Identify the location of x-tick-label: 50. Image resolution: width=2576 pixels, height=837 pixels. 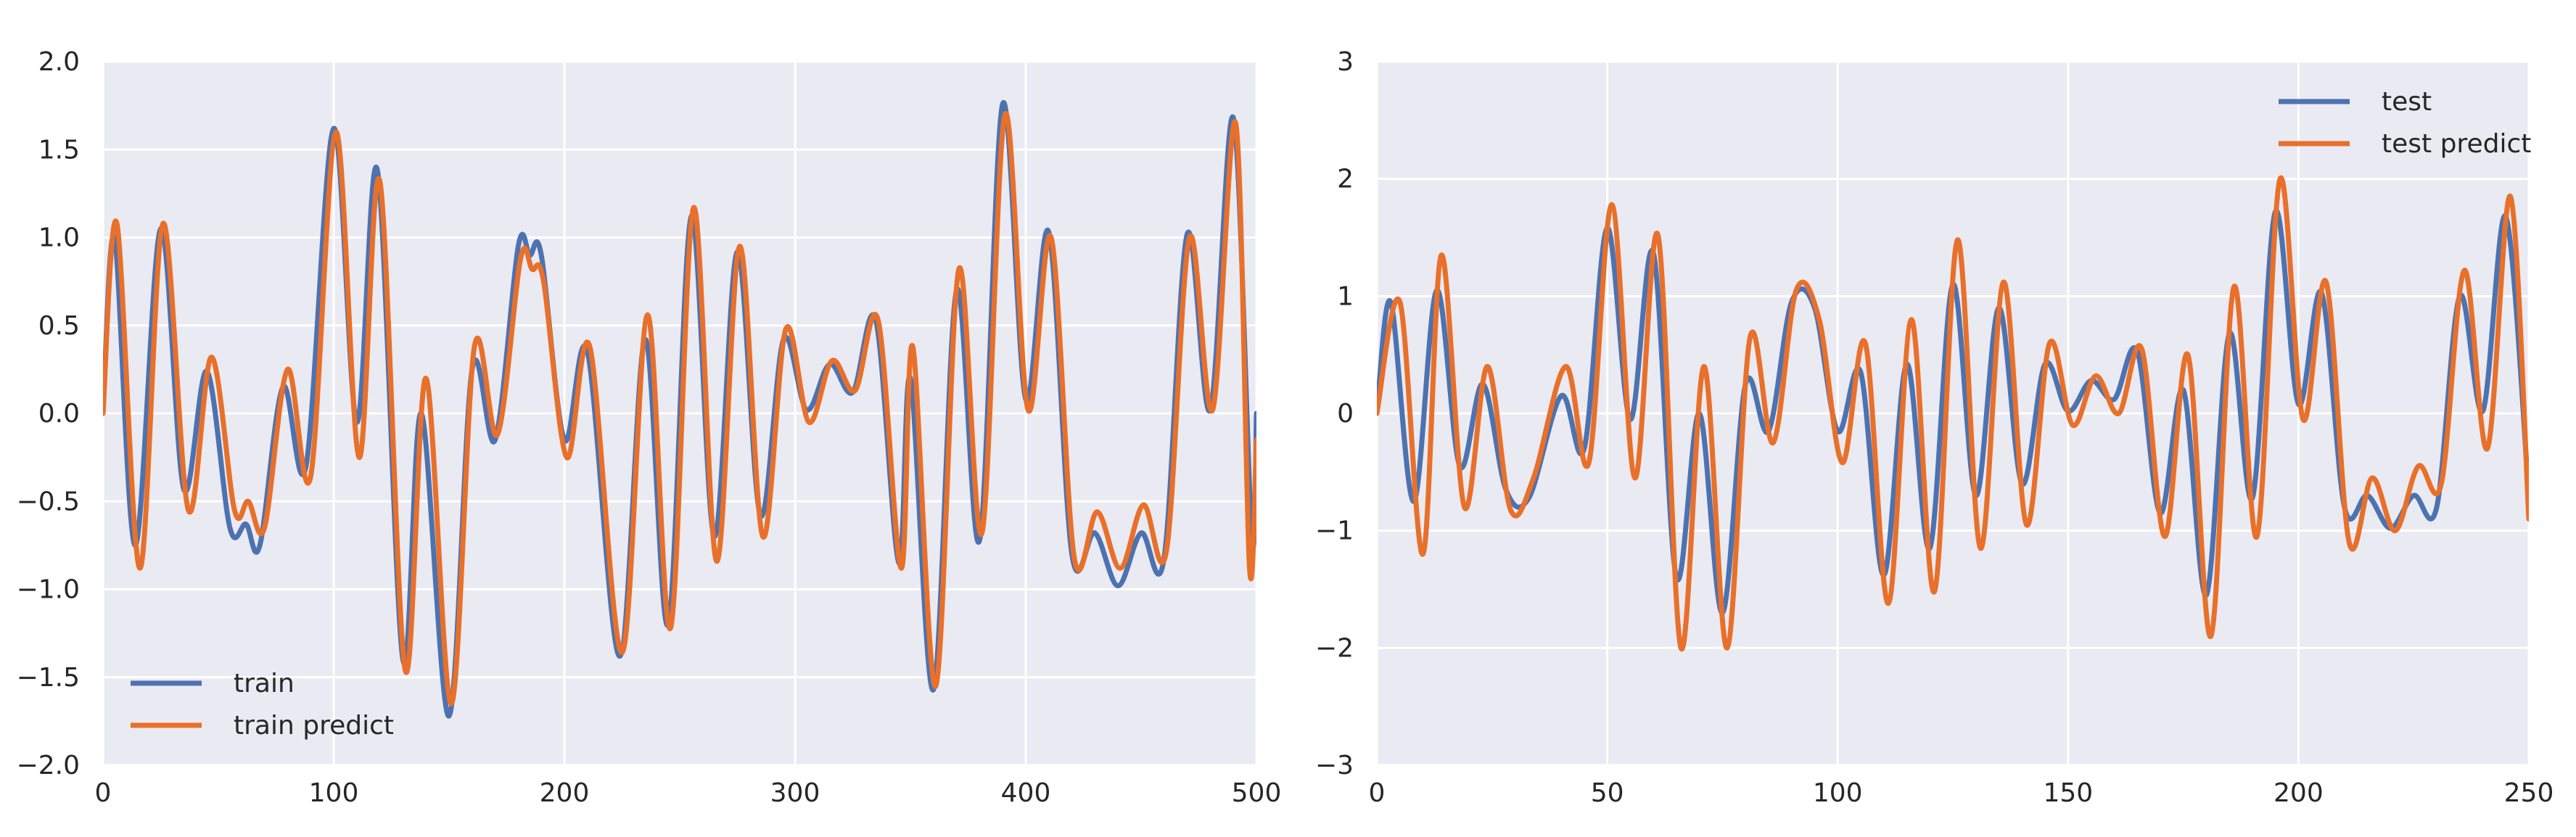
(1607, 793).